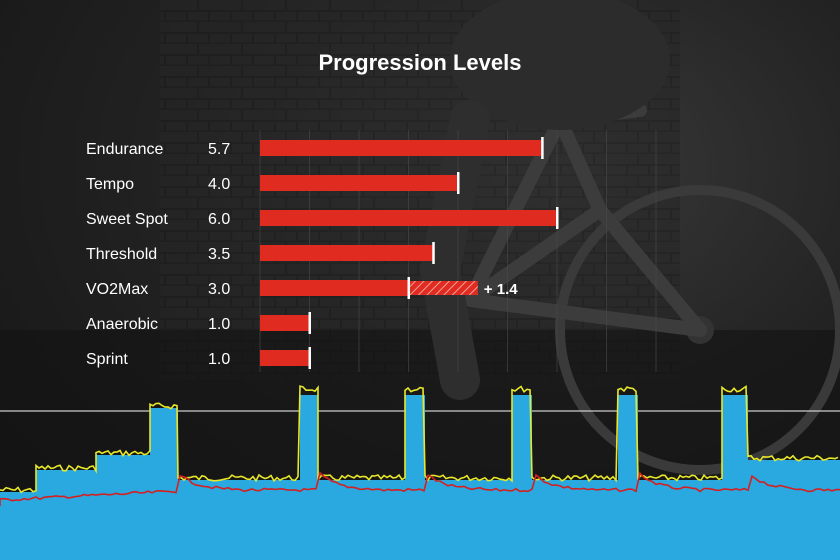 The width and height of the screenshot is (840, 560). I want to click on category-label-anaerobic: Anaerobic, so click(122, 324).